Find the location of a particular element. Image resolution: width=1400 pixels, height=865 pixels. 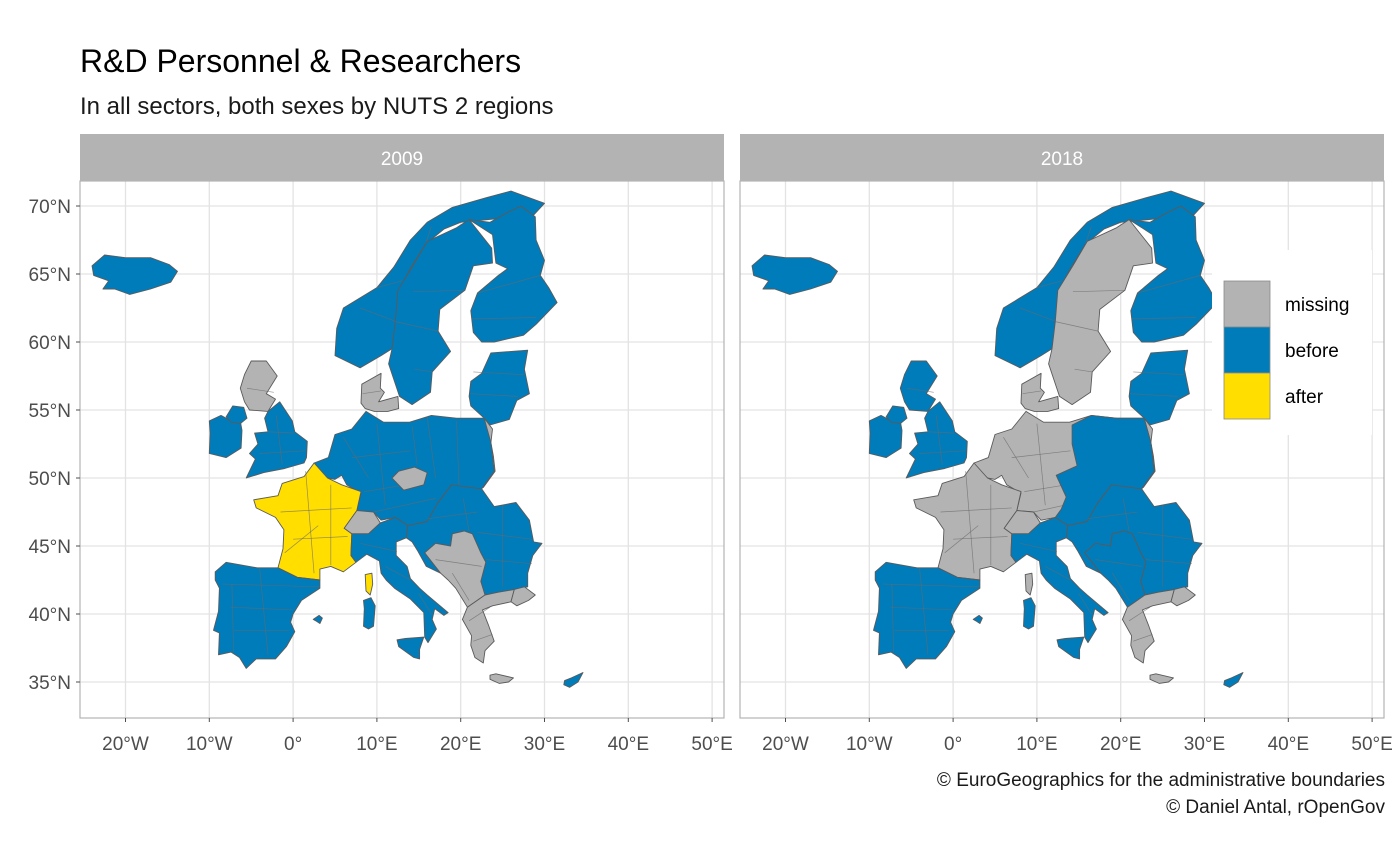

lon-tick-label: 20°W is located at coordinates (125, 744).